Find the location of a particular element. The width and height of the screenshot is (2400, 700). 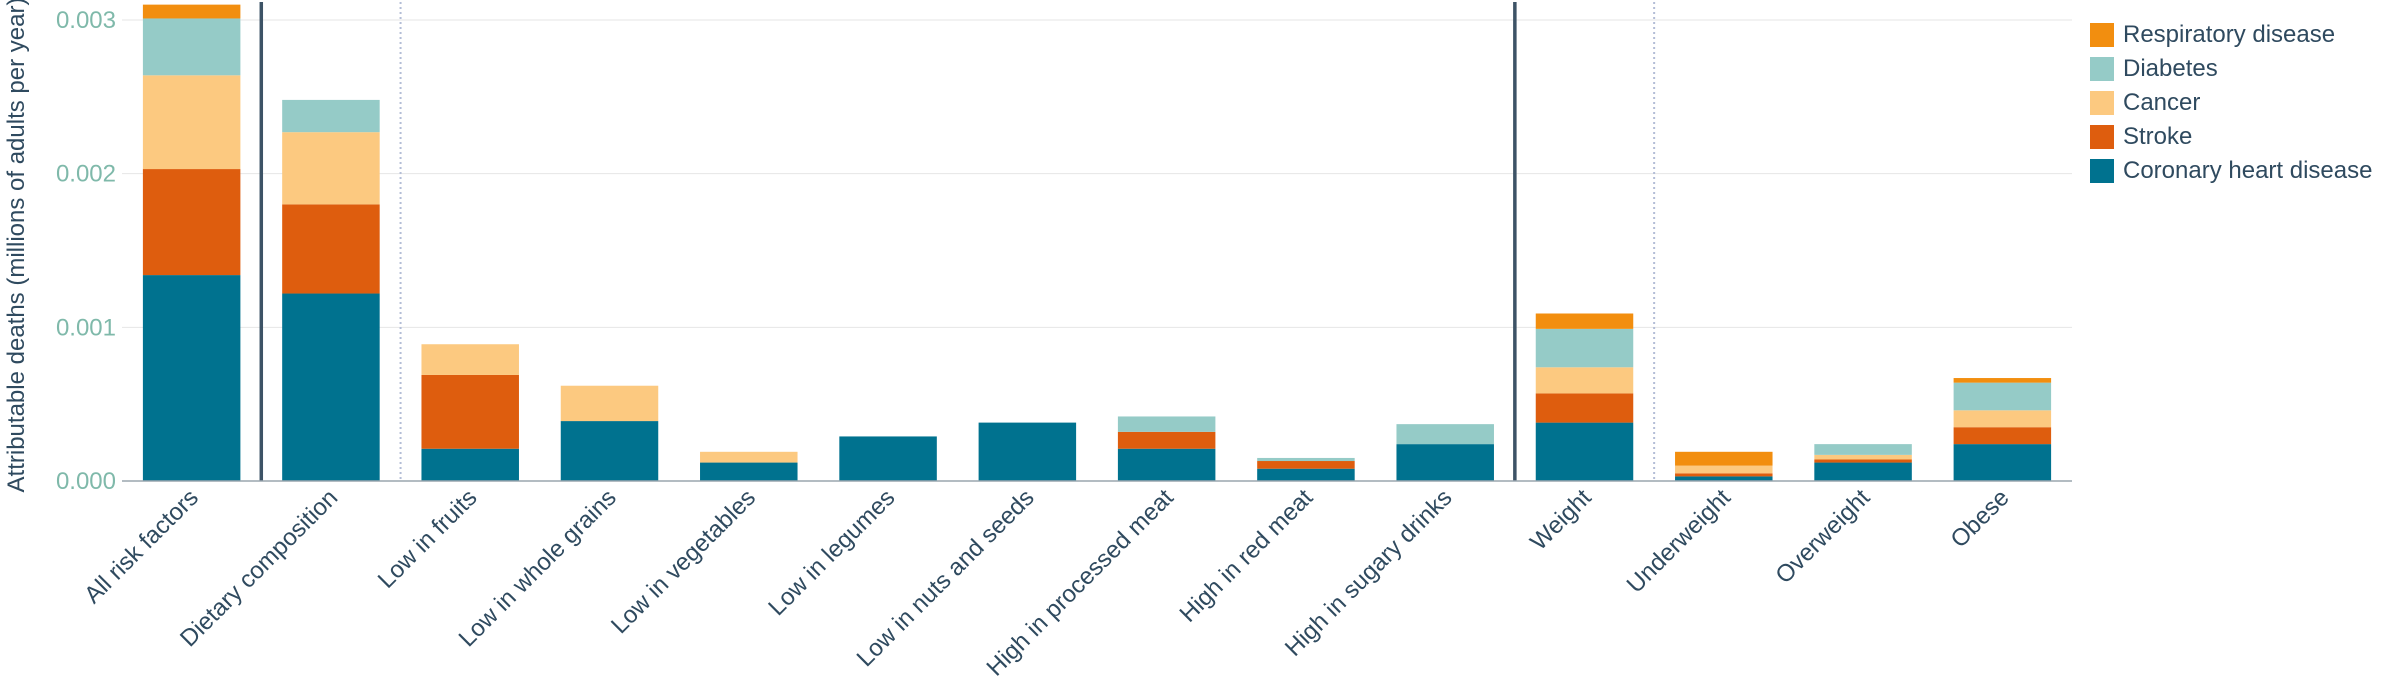

legend-item: Diabetes is located at coordinates (2231, 69).